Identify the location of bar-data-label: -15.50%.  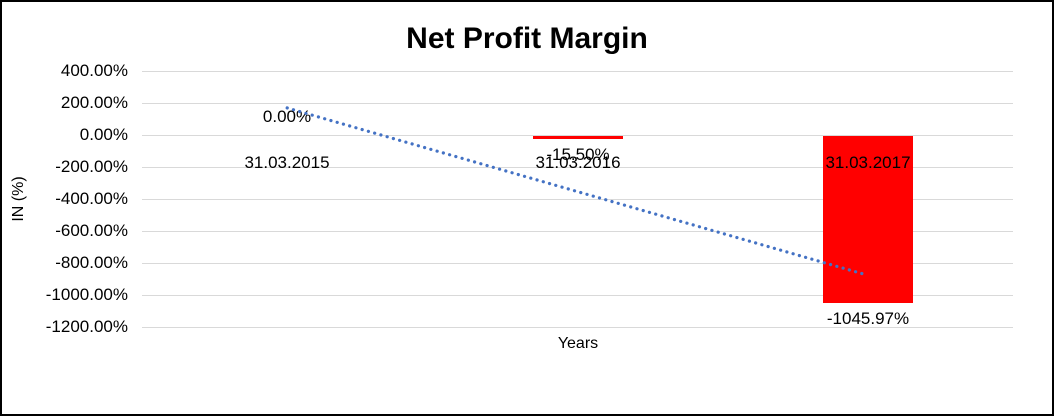
(578, 154).